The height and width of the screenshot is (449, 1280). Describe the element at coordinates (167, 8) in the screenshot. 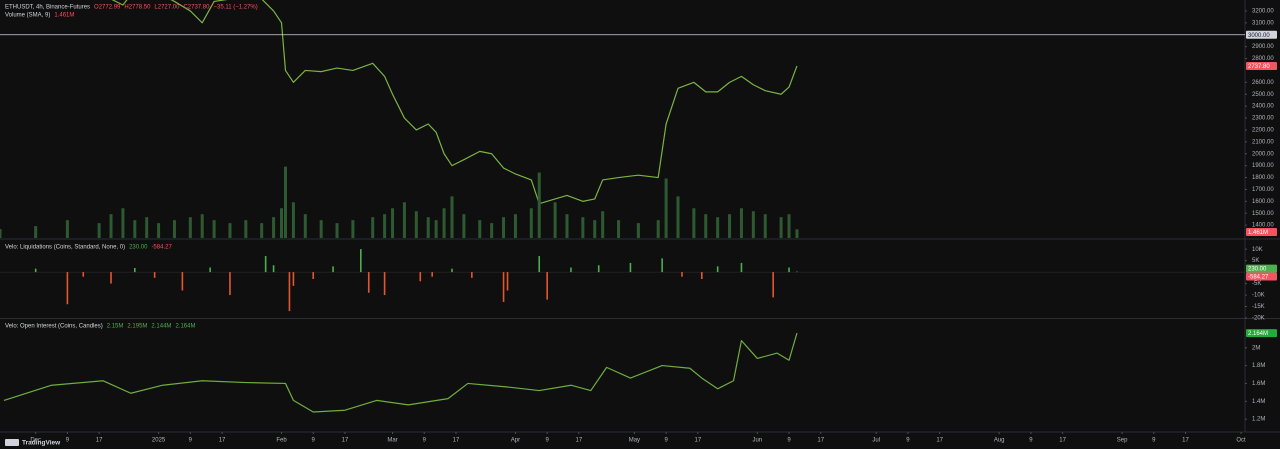

I see `readout: L2727.00` at that location.